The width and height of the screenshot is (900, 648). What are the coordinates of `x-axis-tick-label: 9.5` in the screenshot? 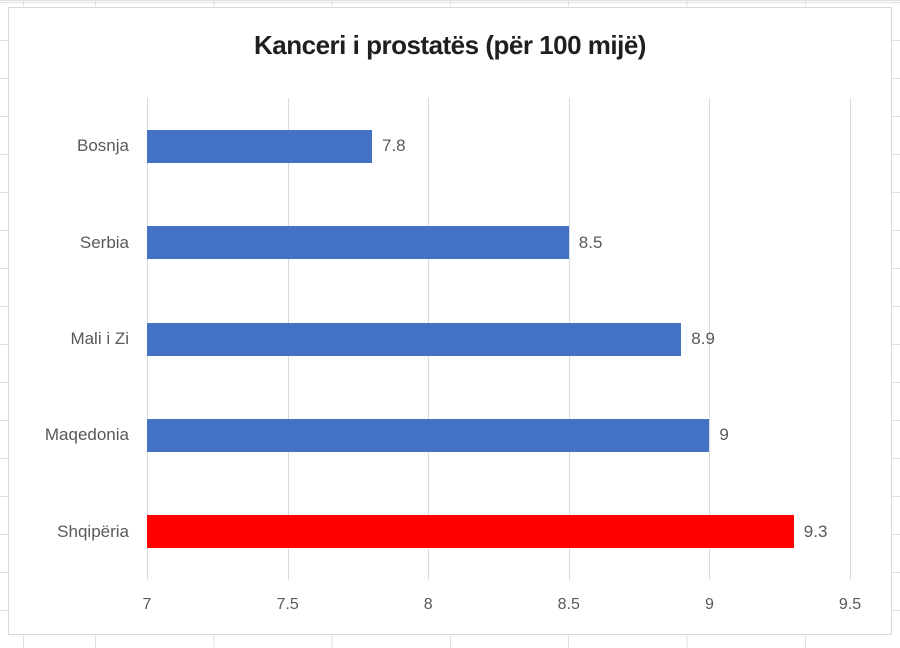 It's located at (850, 604).